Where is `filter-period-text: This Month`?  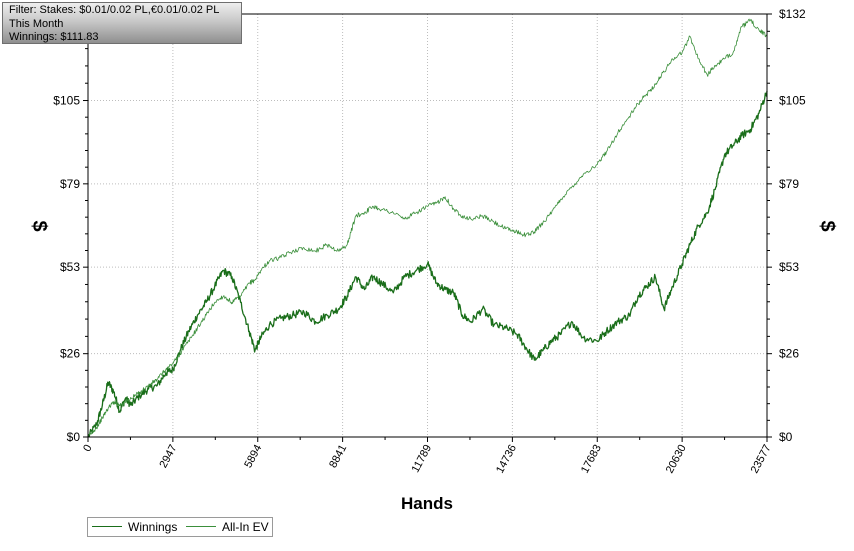 filter-period-text: This Month is located at coordinates (36, 23).